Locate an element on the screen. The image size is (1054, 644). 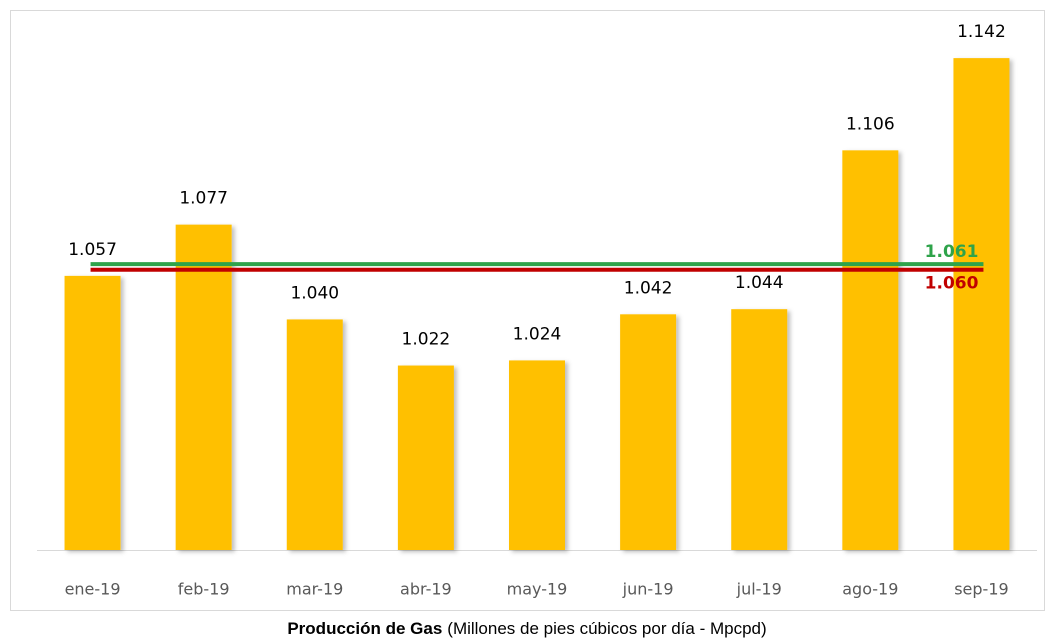
data-label: 1.022 is located at coordinates (426, 340).